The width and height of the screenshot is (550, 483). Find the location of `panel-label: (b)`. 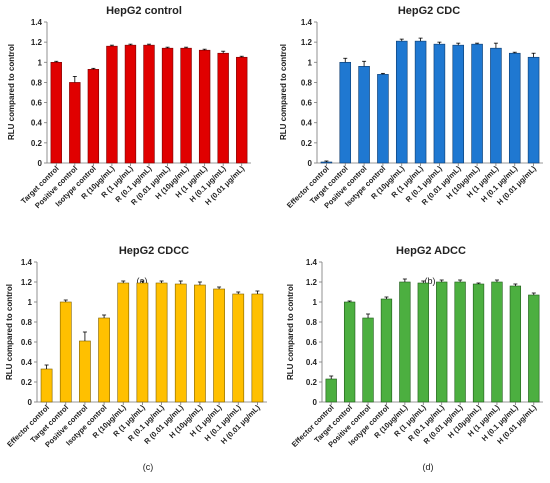

panel-label: (b) is located at coordinates (430, 281).